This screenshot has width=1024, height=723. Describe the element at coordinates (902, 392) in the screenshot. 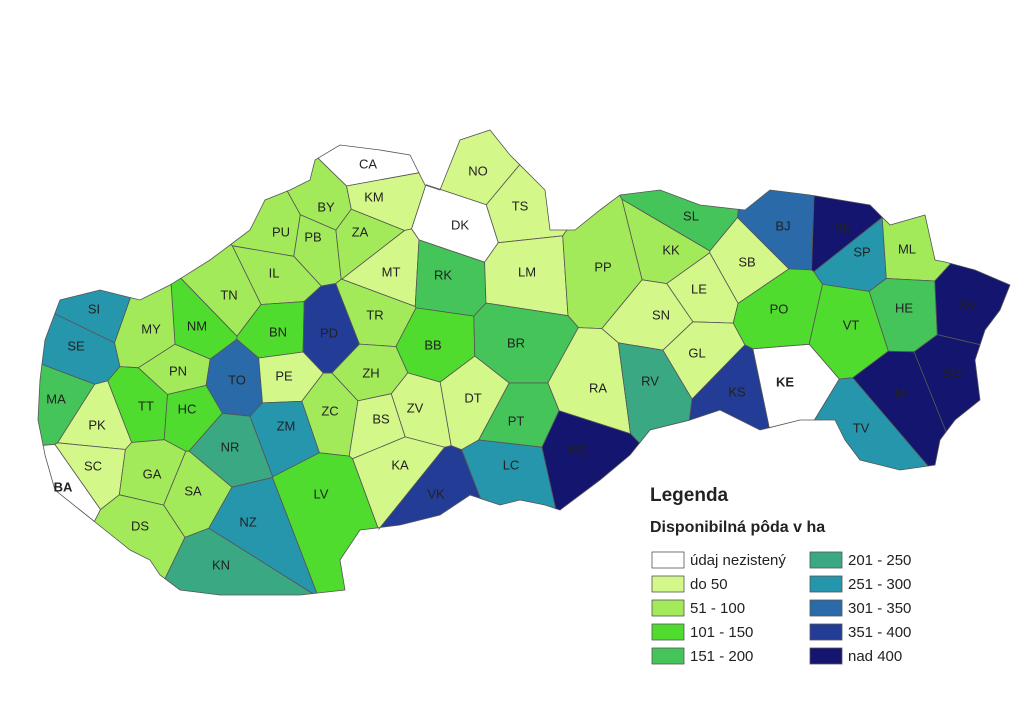

I see `district-label: MI` at that location.